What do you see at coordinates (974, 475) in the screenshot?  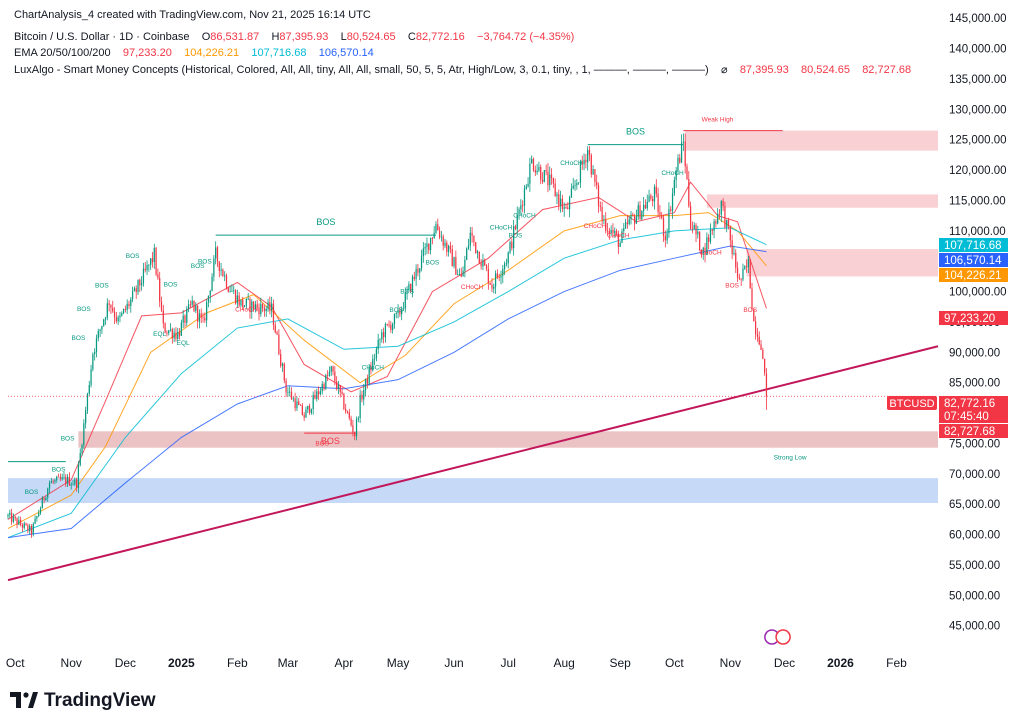 I see `y-tick-label: 70,000.00` at bounding box center [974, 475].